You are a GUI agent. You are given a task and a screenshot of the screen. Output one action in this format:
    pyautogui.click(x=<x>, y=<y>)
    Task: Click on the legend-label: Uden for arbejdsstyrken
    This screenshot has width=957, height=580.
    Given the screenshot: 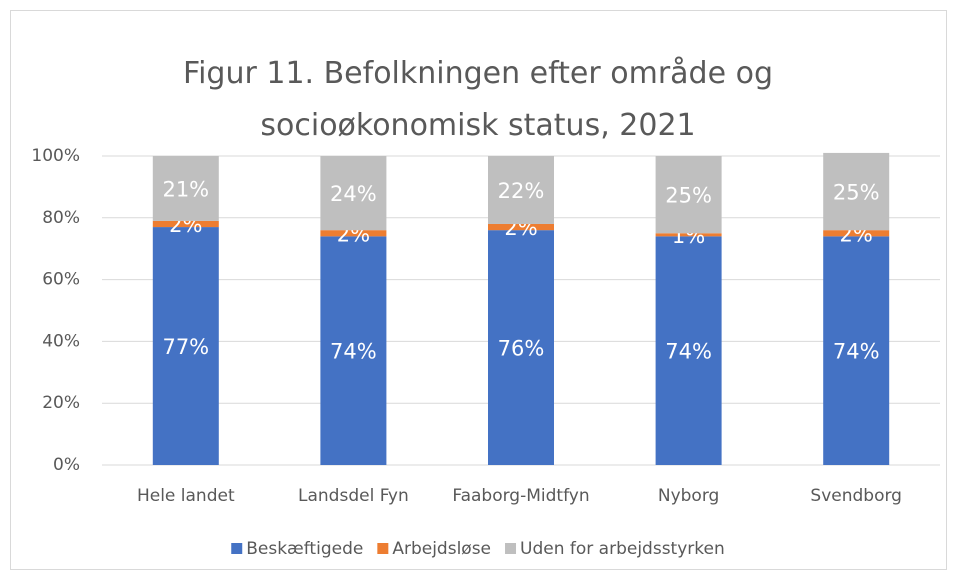 What is the action you would take?
    pyautogui.click(x=622, y=549)
    